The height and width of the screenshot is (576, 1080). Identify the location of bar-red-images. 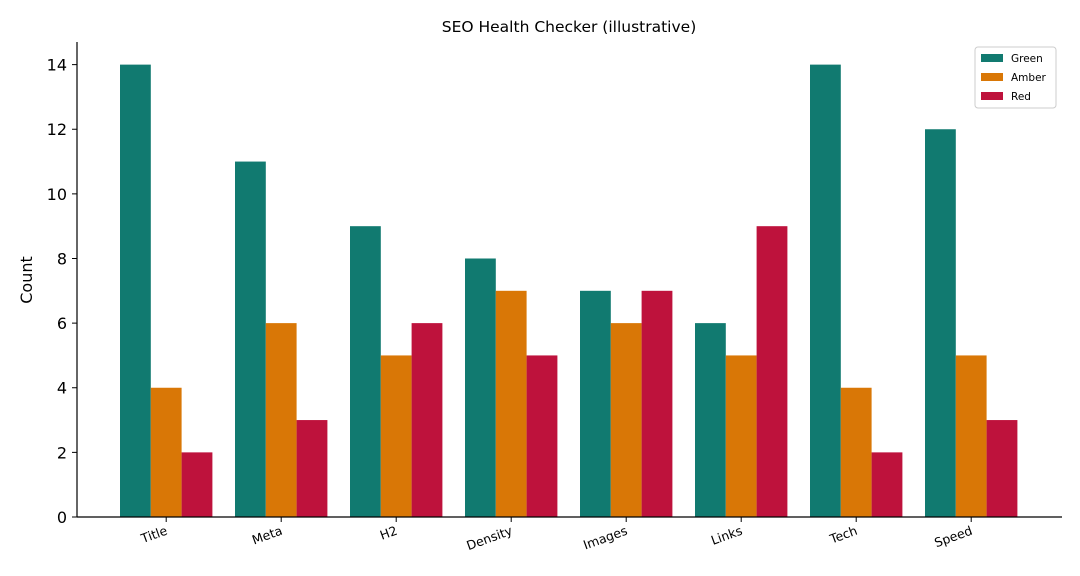
(657, 403).